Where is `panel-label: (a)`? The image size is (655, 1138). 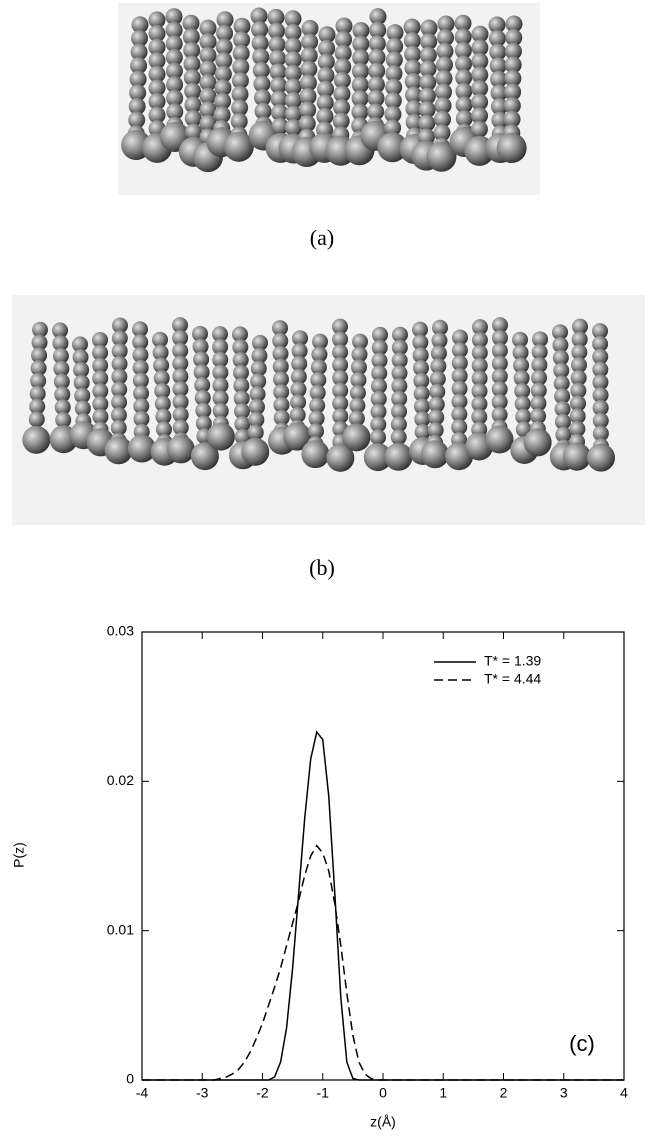 panel-label: (a) is located at coordinates (322, 237).